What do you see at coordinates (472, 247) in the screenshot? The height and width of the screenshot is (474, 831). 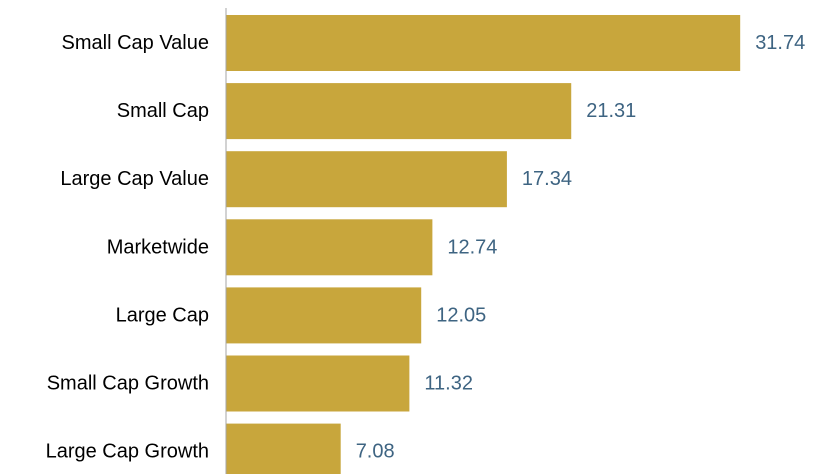 I see `value-label: 12.74` at bounding box center [472, 247].